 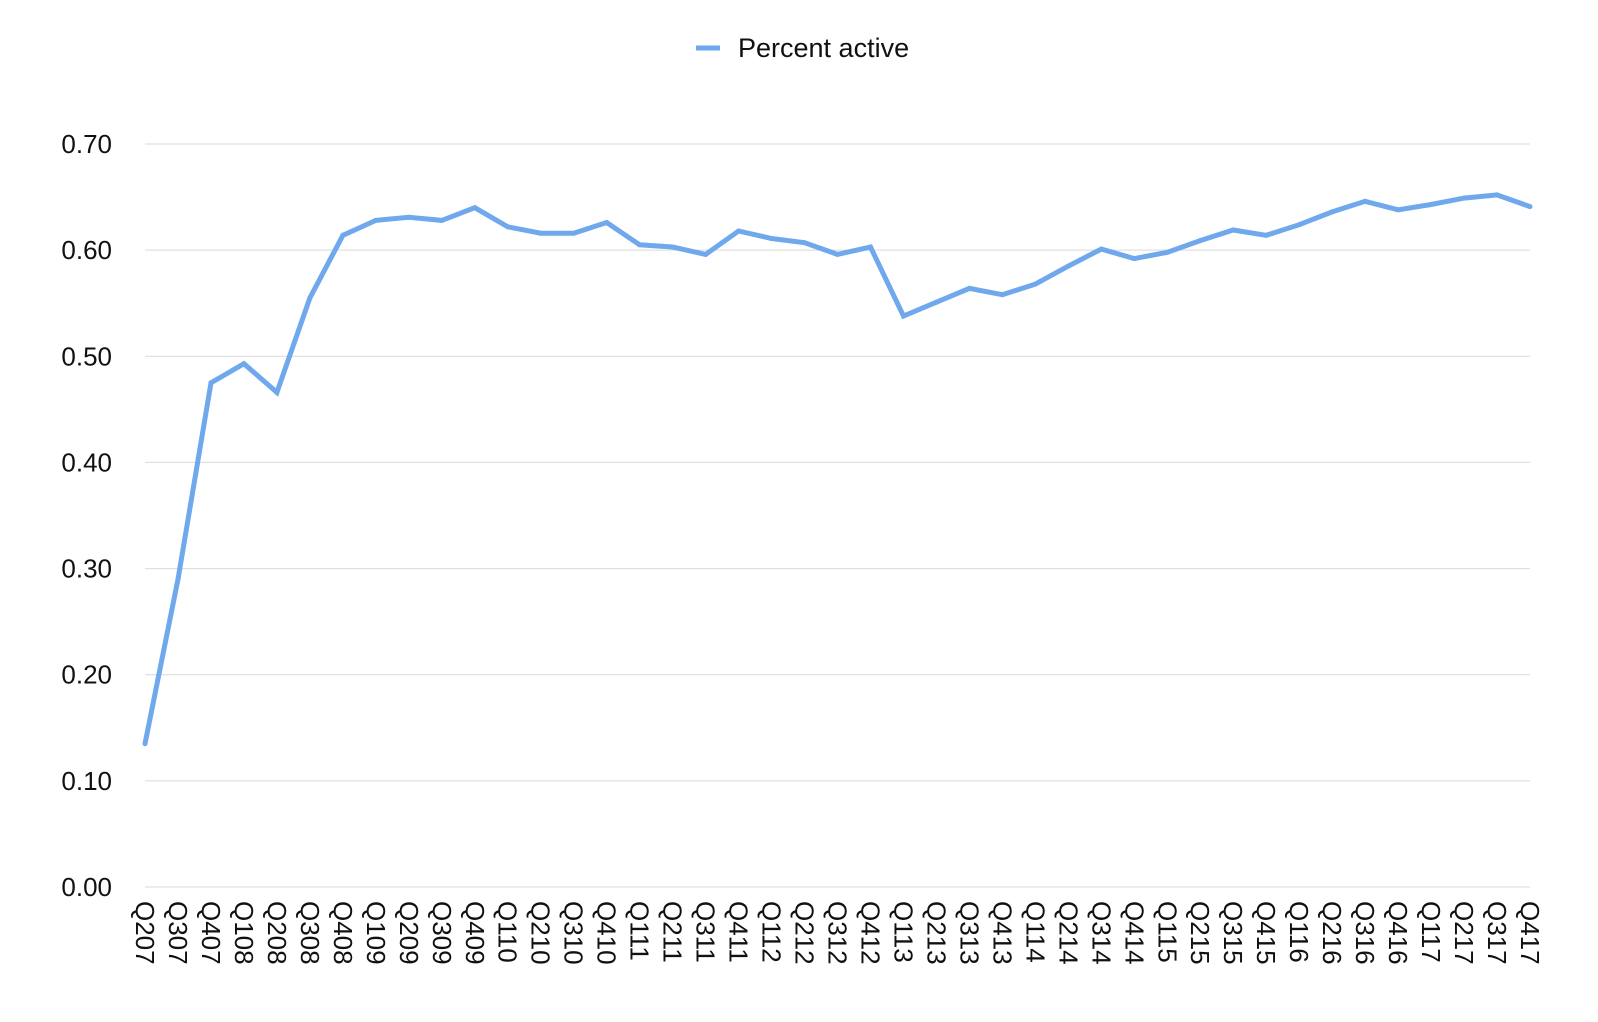 What do you see at coordinates (1497, 933) in the screenshot?
I see `x-tick-label: Q317` at bounding box center [1497, 933].